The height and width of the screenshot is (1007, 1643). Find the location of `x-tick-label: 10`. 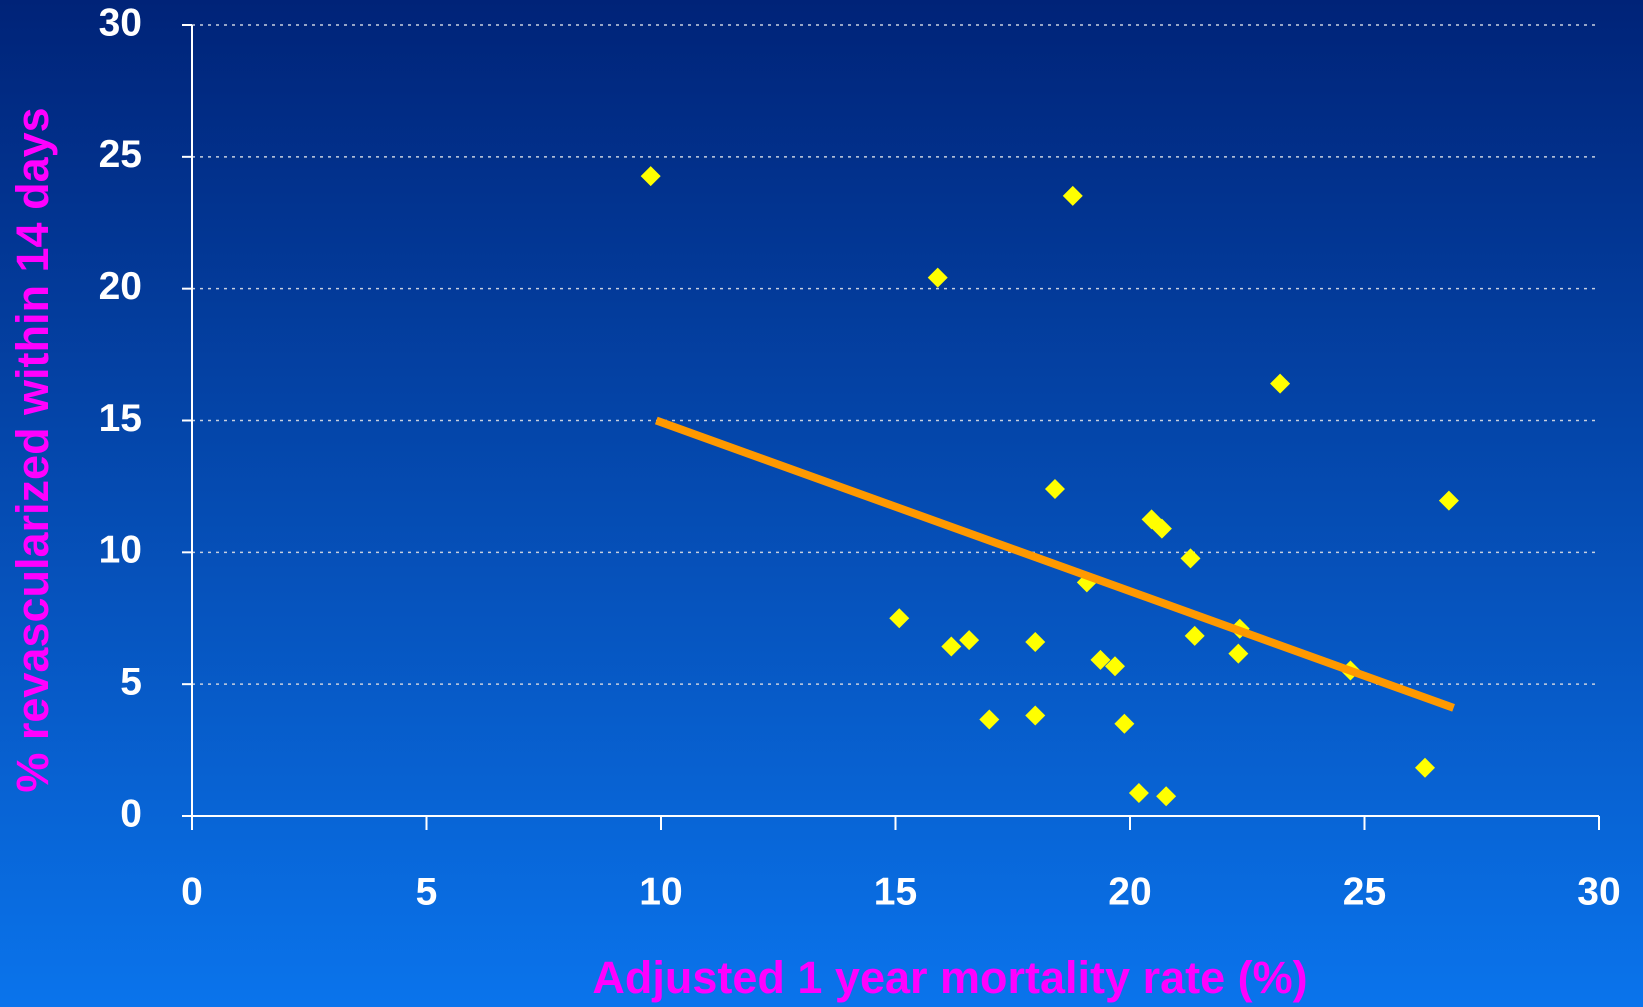

x-tick-label: 10 is located at coordinates (660, 891).